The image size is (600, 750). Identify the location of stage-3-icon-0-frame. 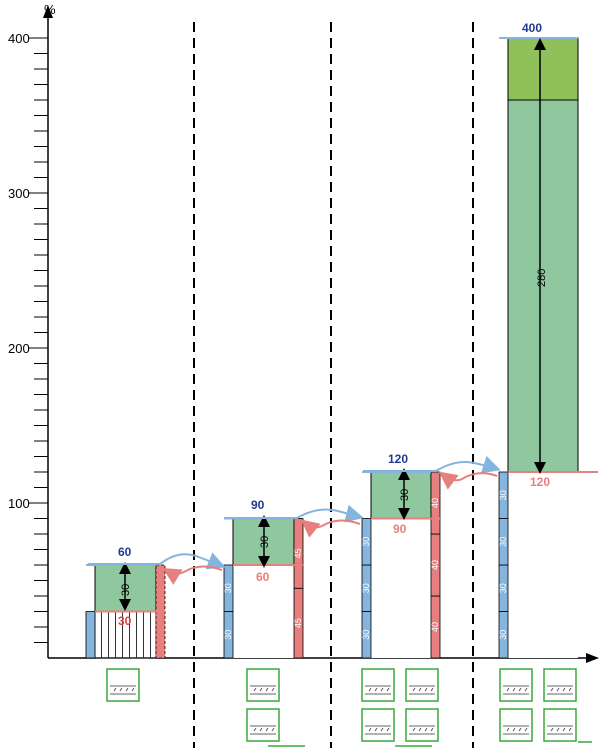
(378, 685).